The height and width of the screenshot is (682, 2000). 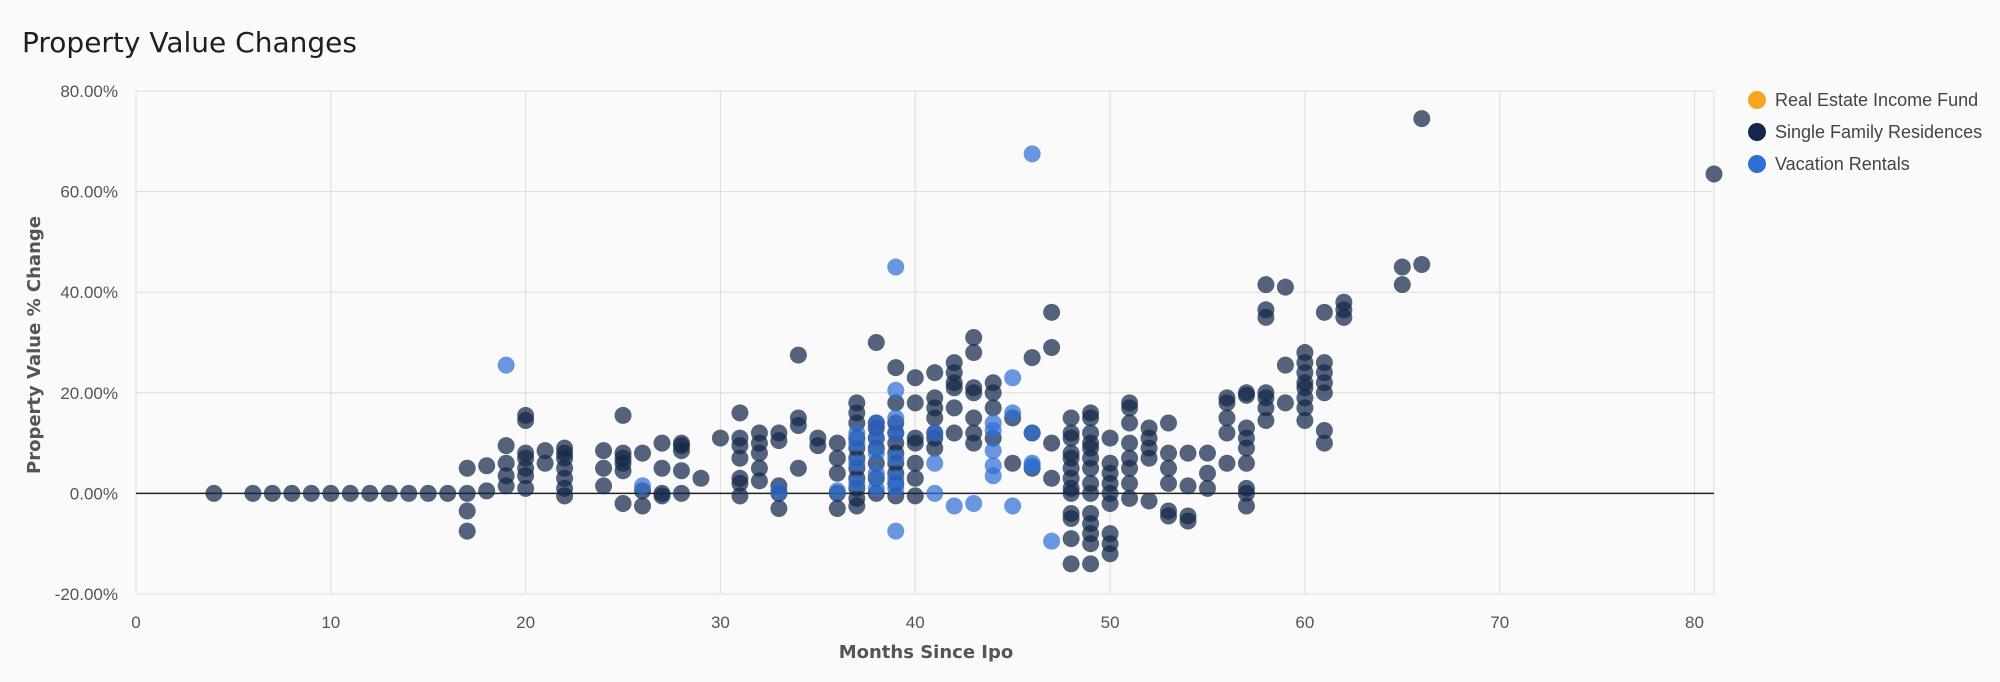 I want to click on legend-item: Single Family Residences, so click(x=1865, y=132).